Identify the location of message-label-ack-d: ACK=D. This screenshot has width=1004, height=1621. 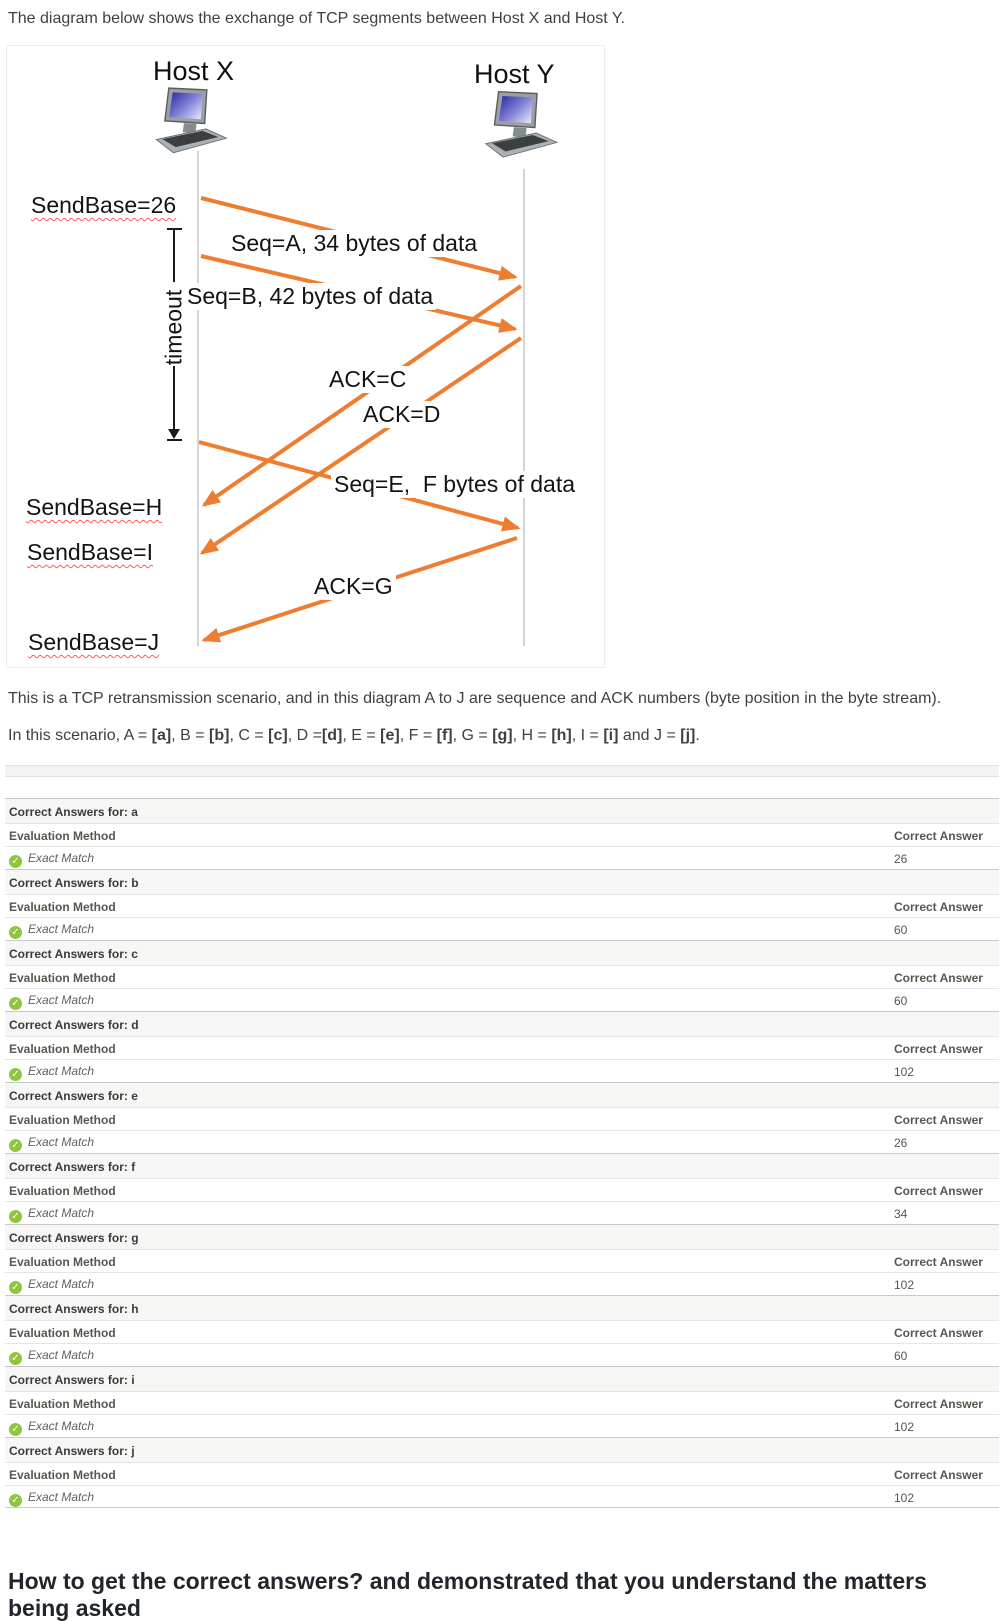
(402, 414).